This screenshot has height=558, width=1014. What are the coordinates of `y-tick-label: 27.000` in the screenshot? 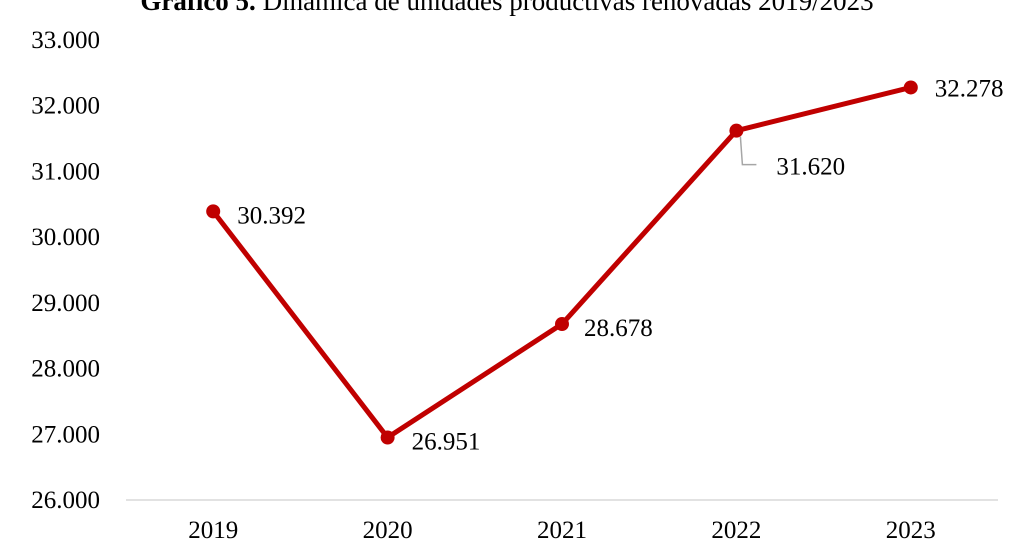 It's located at (65, 434).